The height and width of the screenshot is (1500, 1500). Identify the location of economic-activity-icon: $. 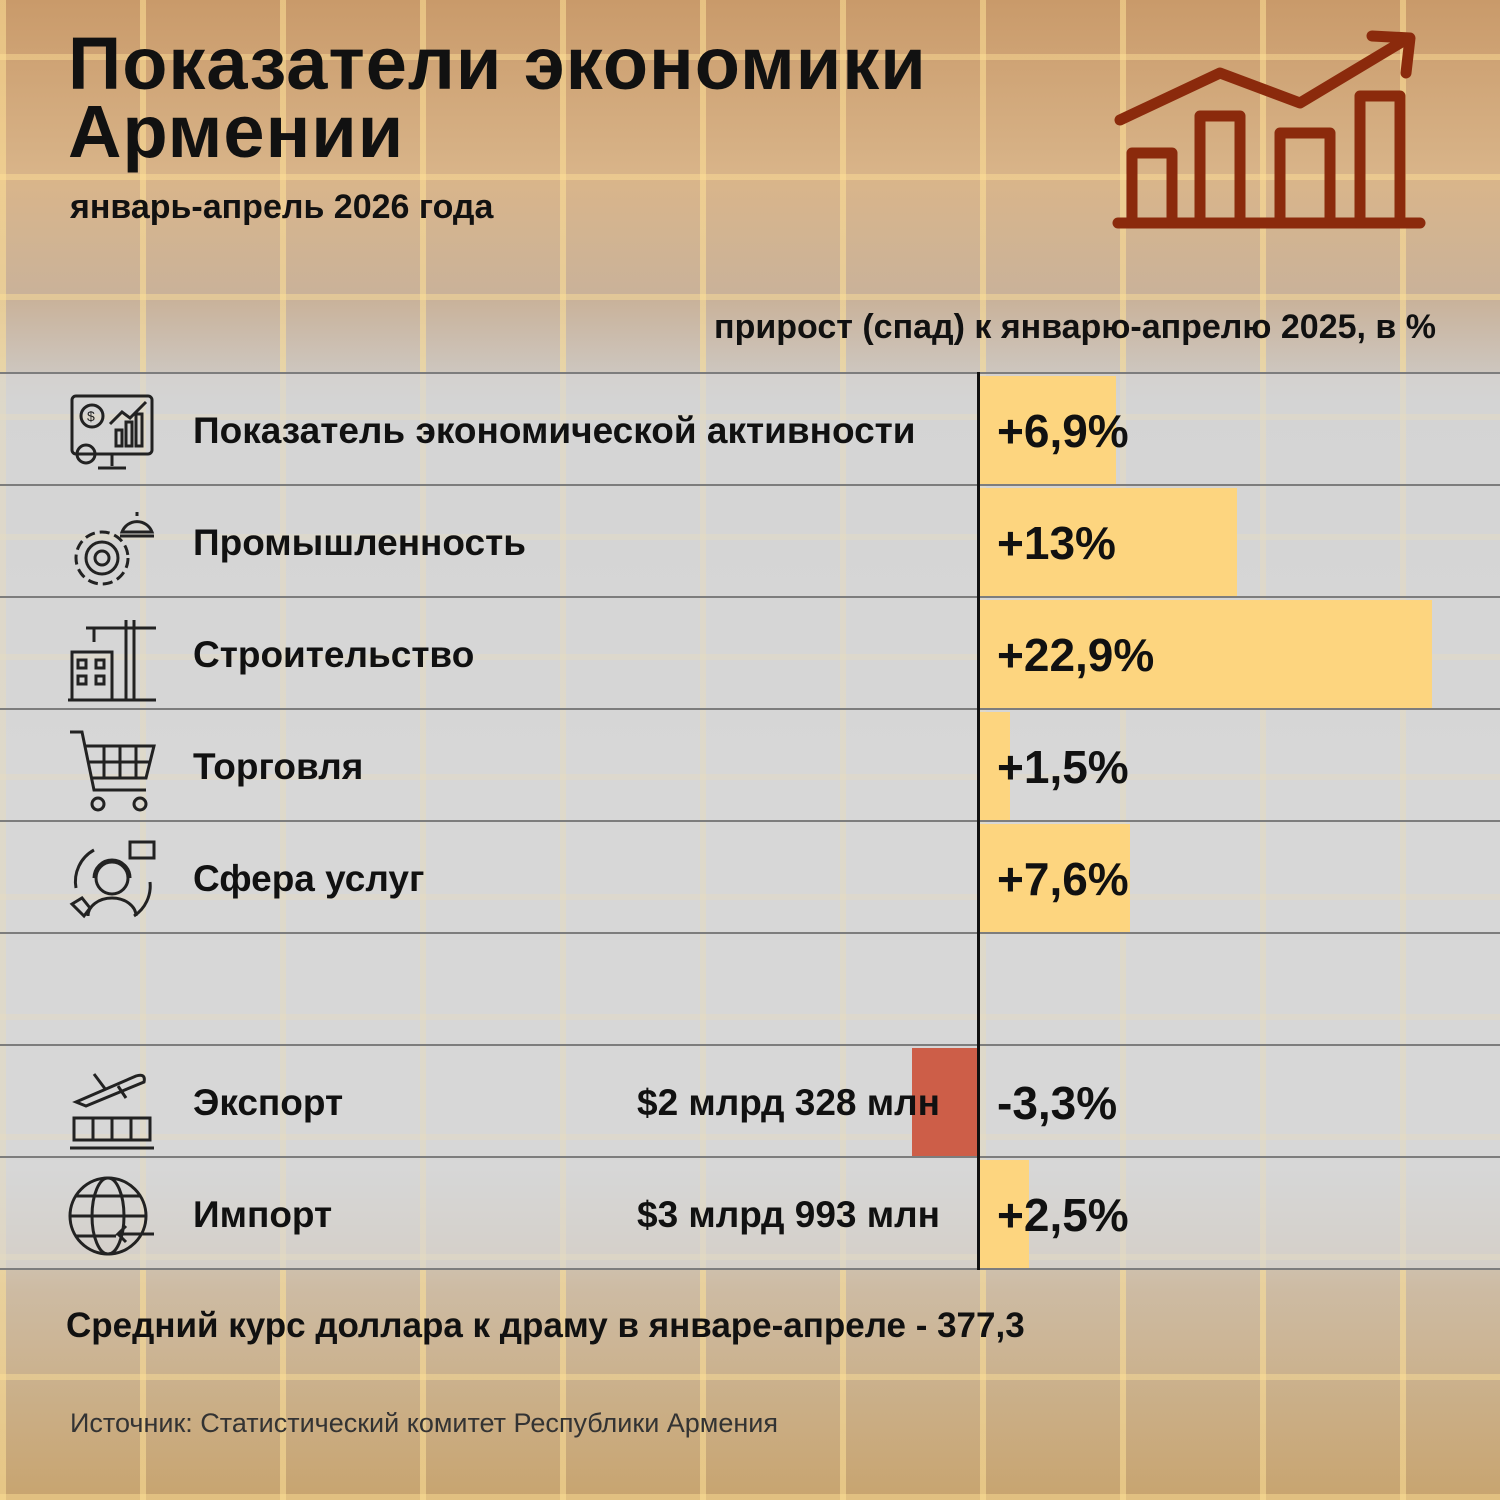
(112, 432).